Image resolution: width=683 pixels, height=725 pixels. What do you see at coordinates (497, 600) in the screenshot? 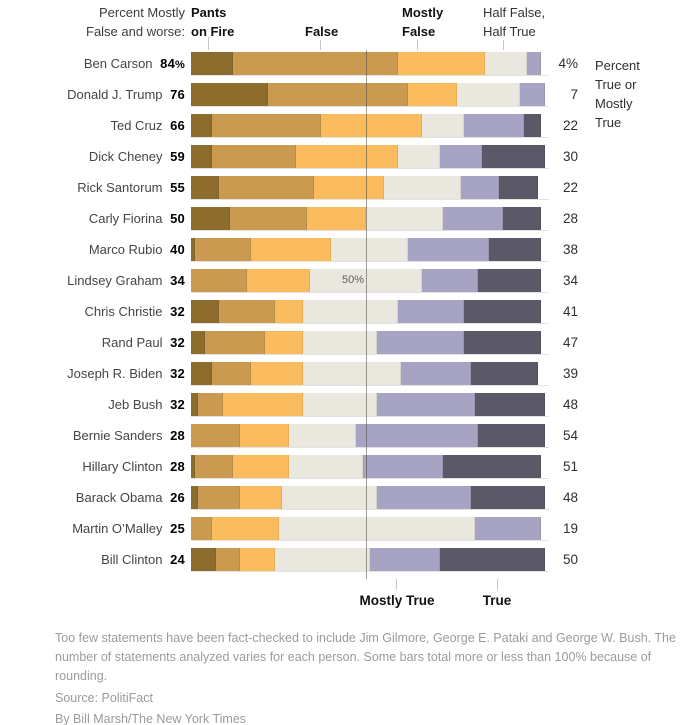
I see `category-label-true: True` at bounding box center [497, 600].